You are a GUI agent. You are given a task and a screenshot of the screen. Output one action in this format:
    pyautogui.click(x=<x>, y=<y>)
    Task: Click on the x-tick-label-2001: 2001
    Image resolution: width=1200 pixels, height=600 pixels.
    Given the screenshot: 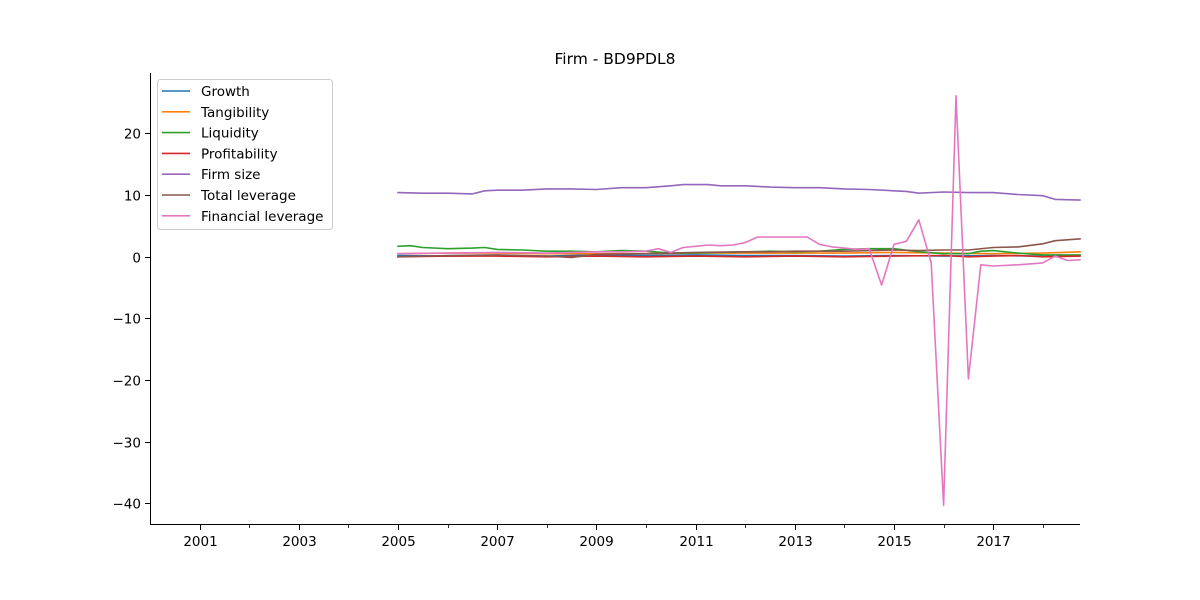 What is the action you would take?
    pyautogui.click(x=200, y=542)
    